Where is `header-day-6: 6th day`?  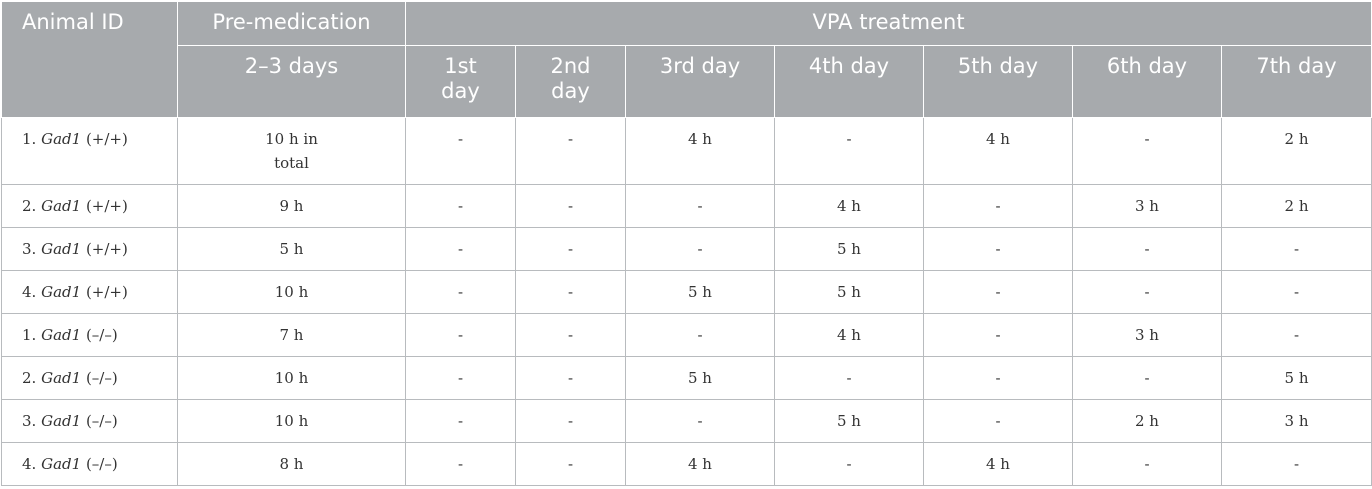 header-day-6: 6th day is located at coordinates (1147, 81).